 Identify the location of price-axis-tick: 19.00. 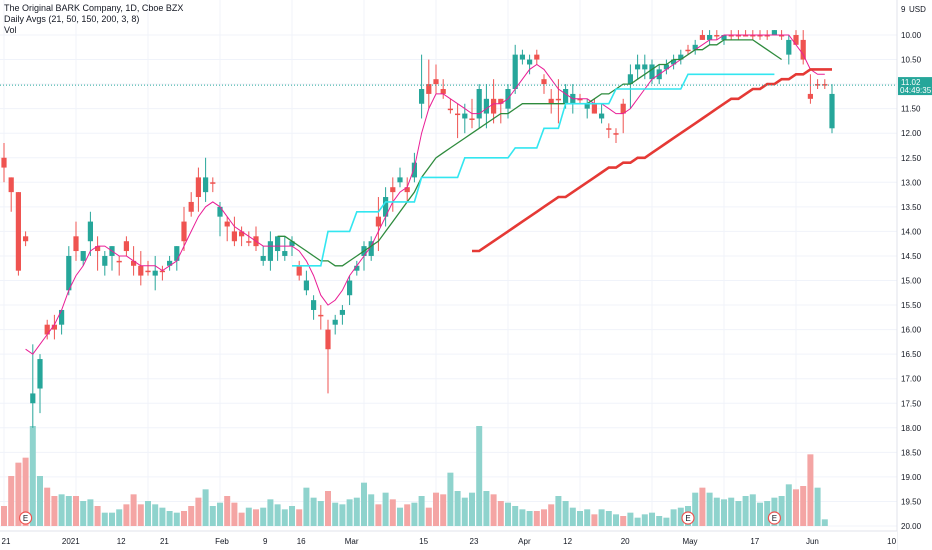
(911, 477).